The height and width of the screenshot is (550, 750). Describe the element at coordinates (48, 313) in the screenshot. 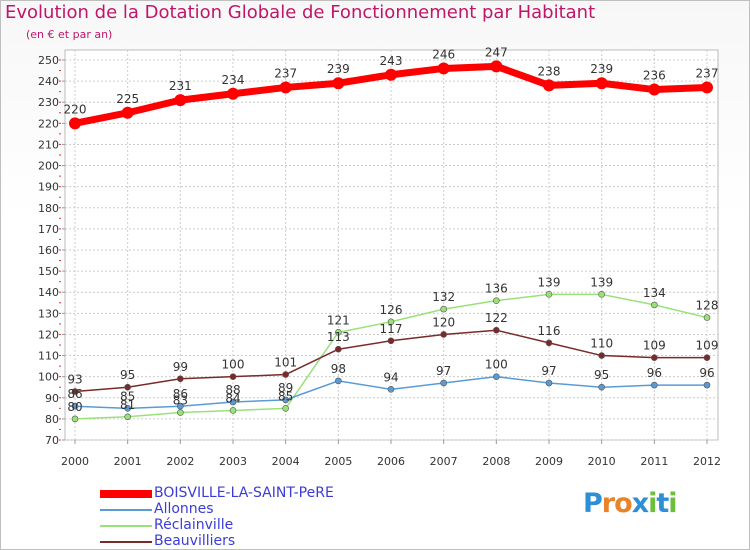

I see `y-tick-label: 130` at that location.